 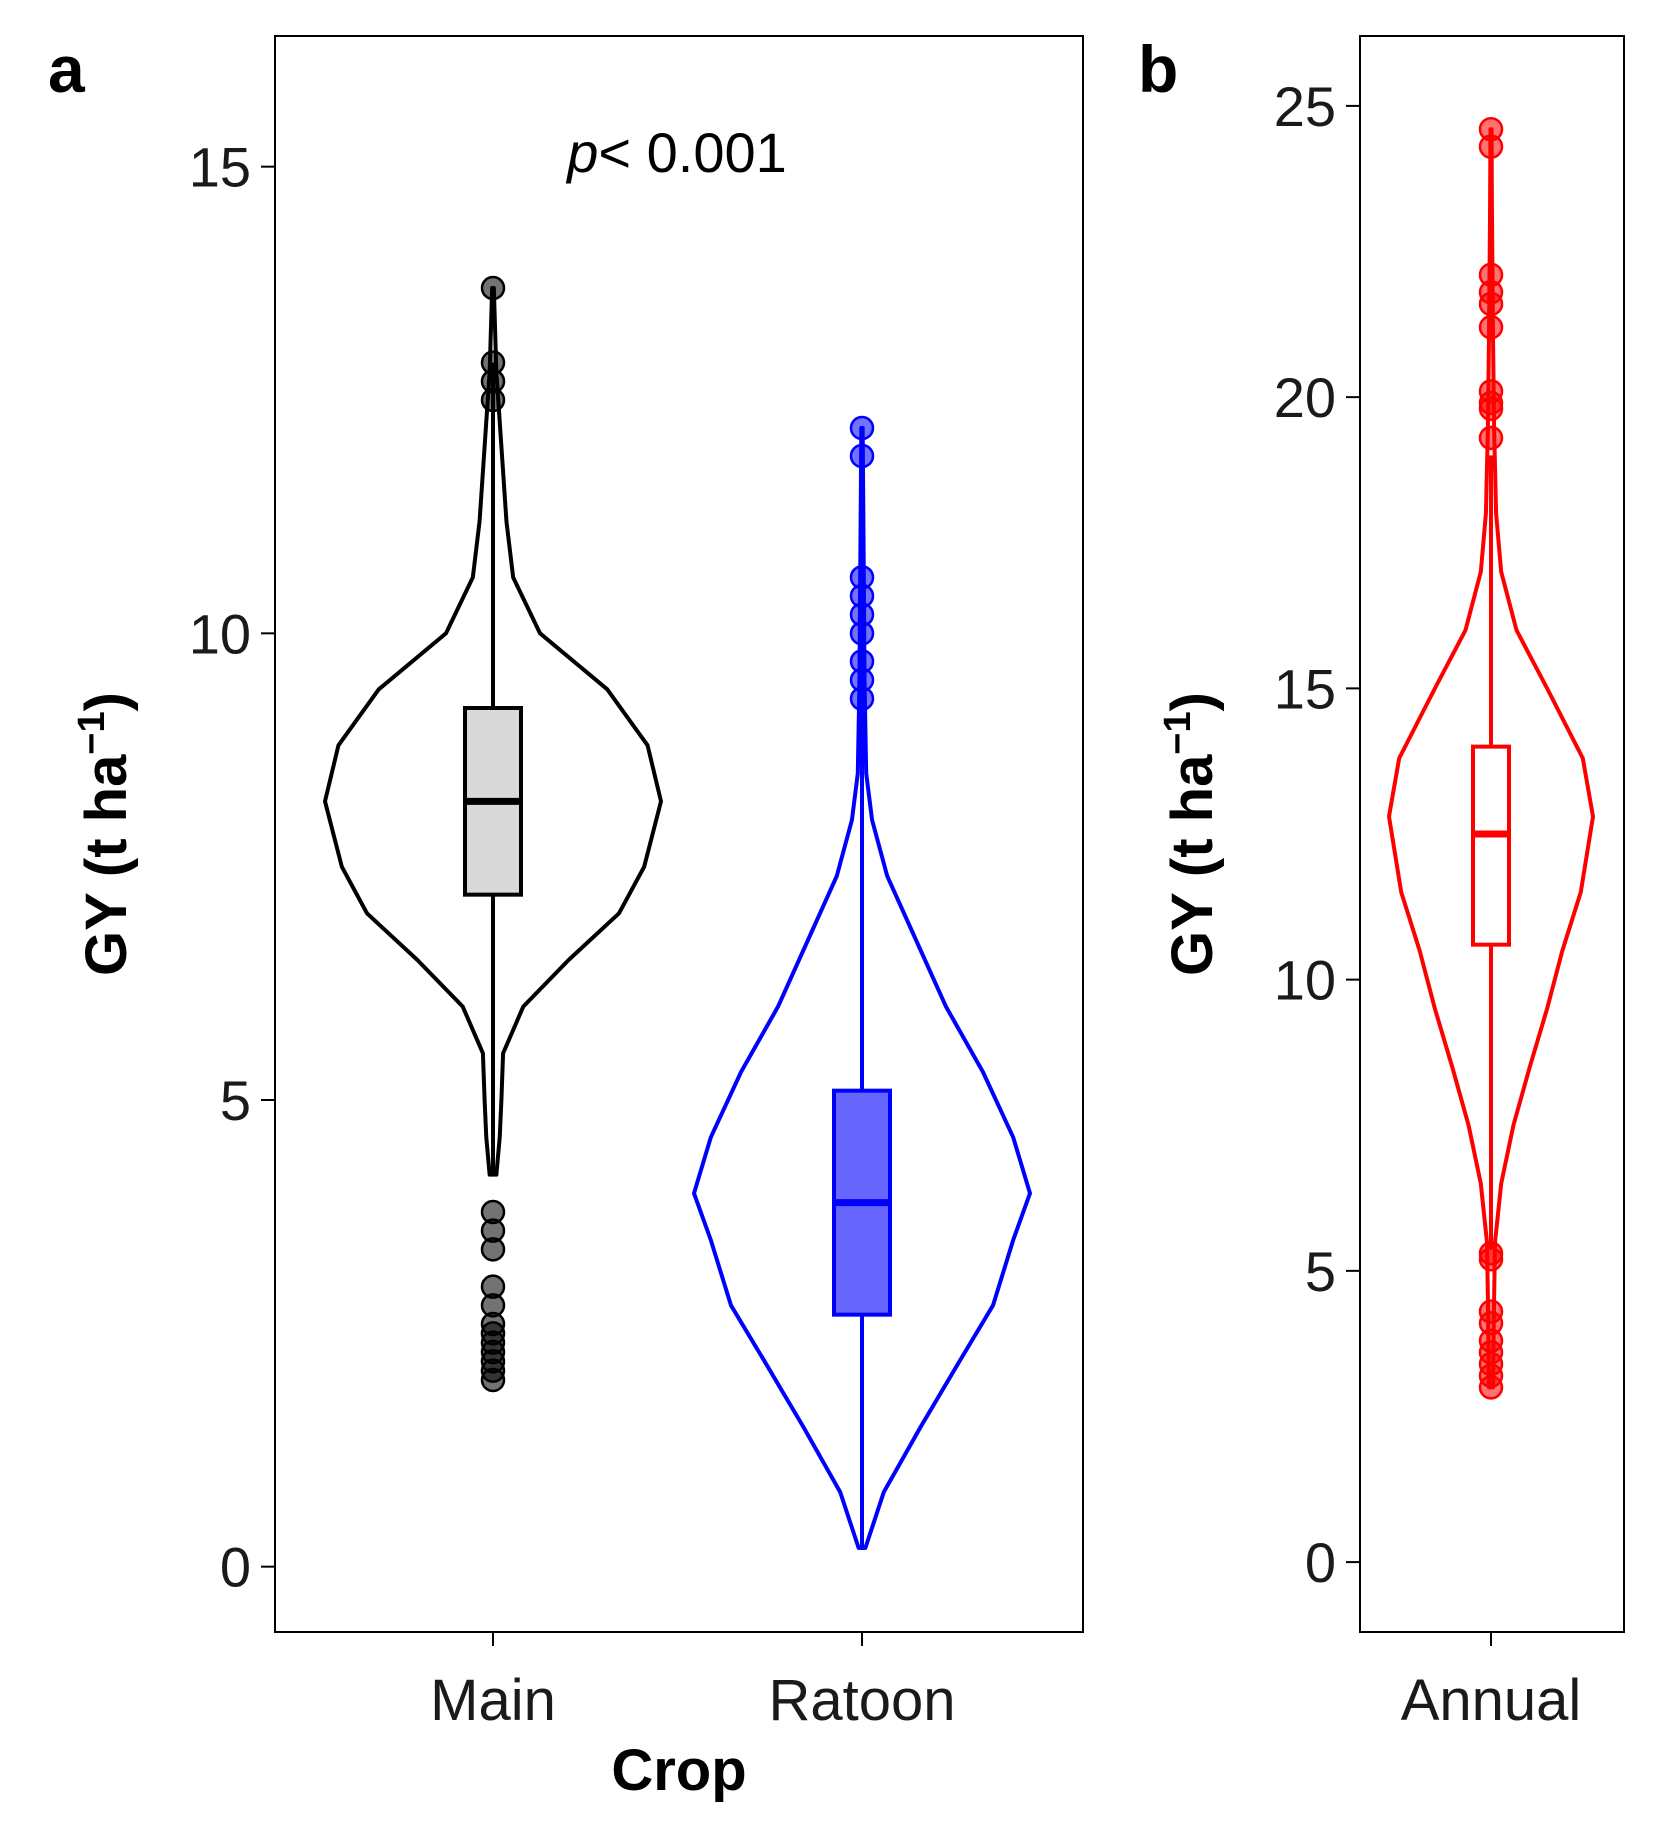 What do you see at coordinates (105, 834) in the screenshot?
I see `panel-a-y-axis-title: GY (t ha−1)` at bounding box center [105, 834].